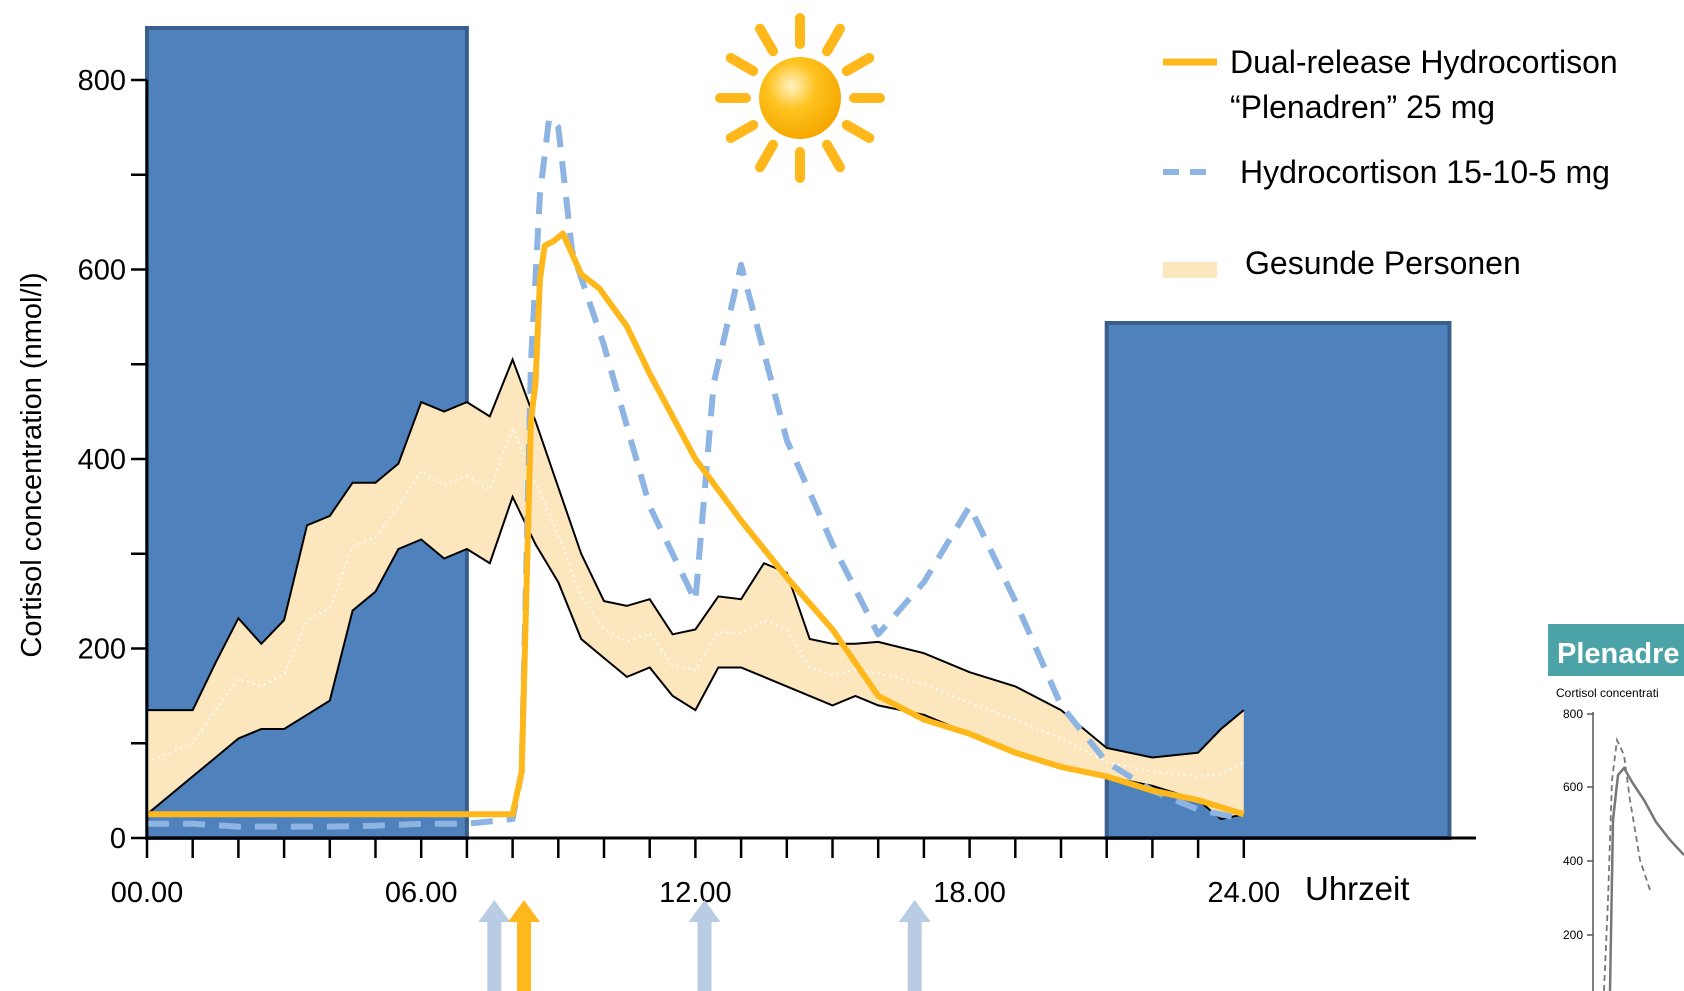 The height and width of the screenshot is (991, 1684). What do you see at coordinates (695, 873) in the screenshot?
I see `x-ticks: 00.00 06.00 12.00 18.00 24.00` at bounding box center [695, 873].